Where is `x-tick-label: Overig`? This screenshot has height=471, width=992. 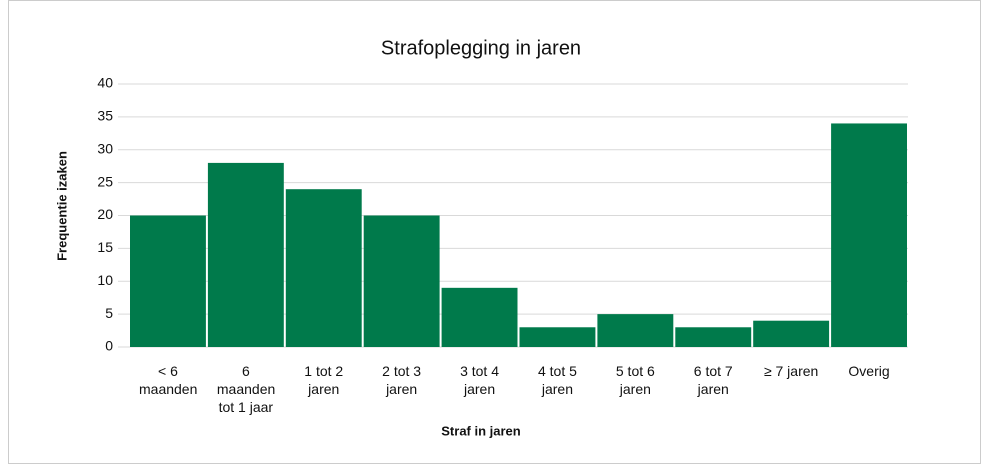 x-tick-label: Overig is located at coordinates (869, 371).